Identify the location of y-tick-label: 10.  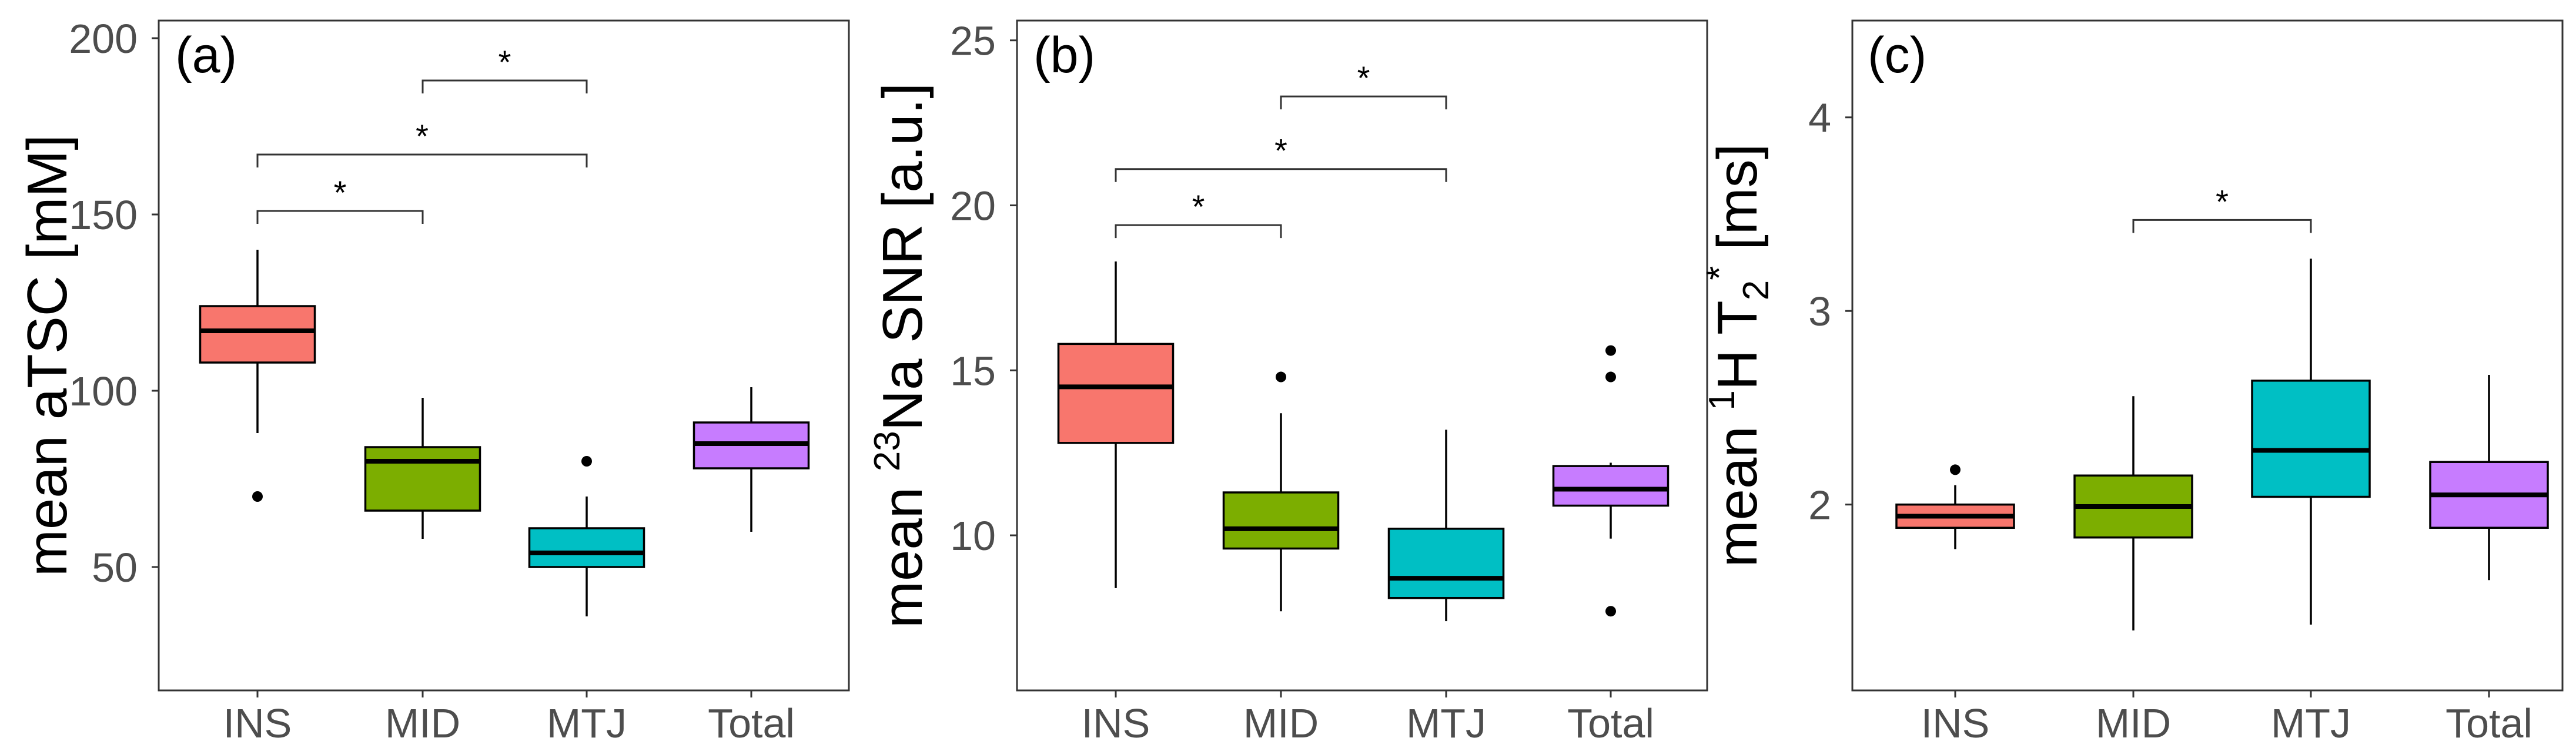
(973, 536).